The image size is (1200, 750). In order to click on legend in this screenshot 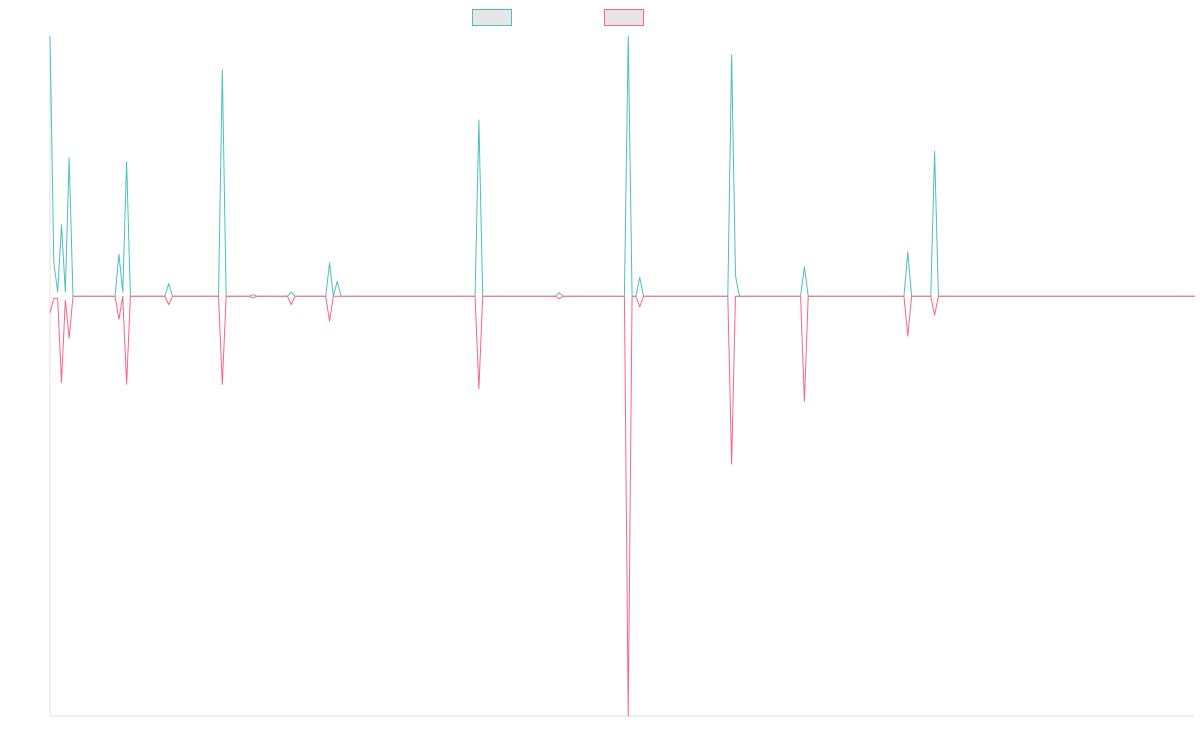, I will do `click(558, 17)`.